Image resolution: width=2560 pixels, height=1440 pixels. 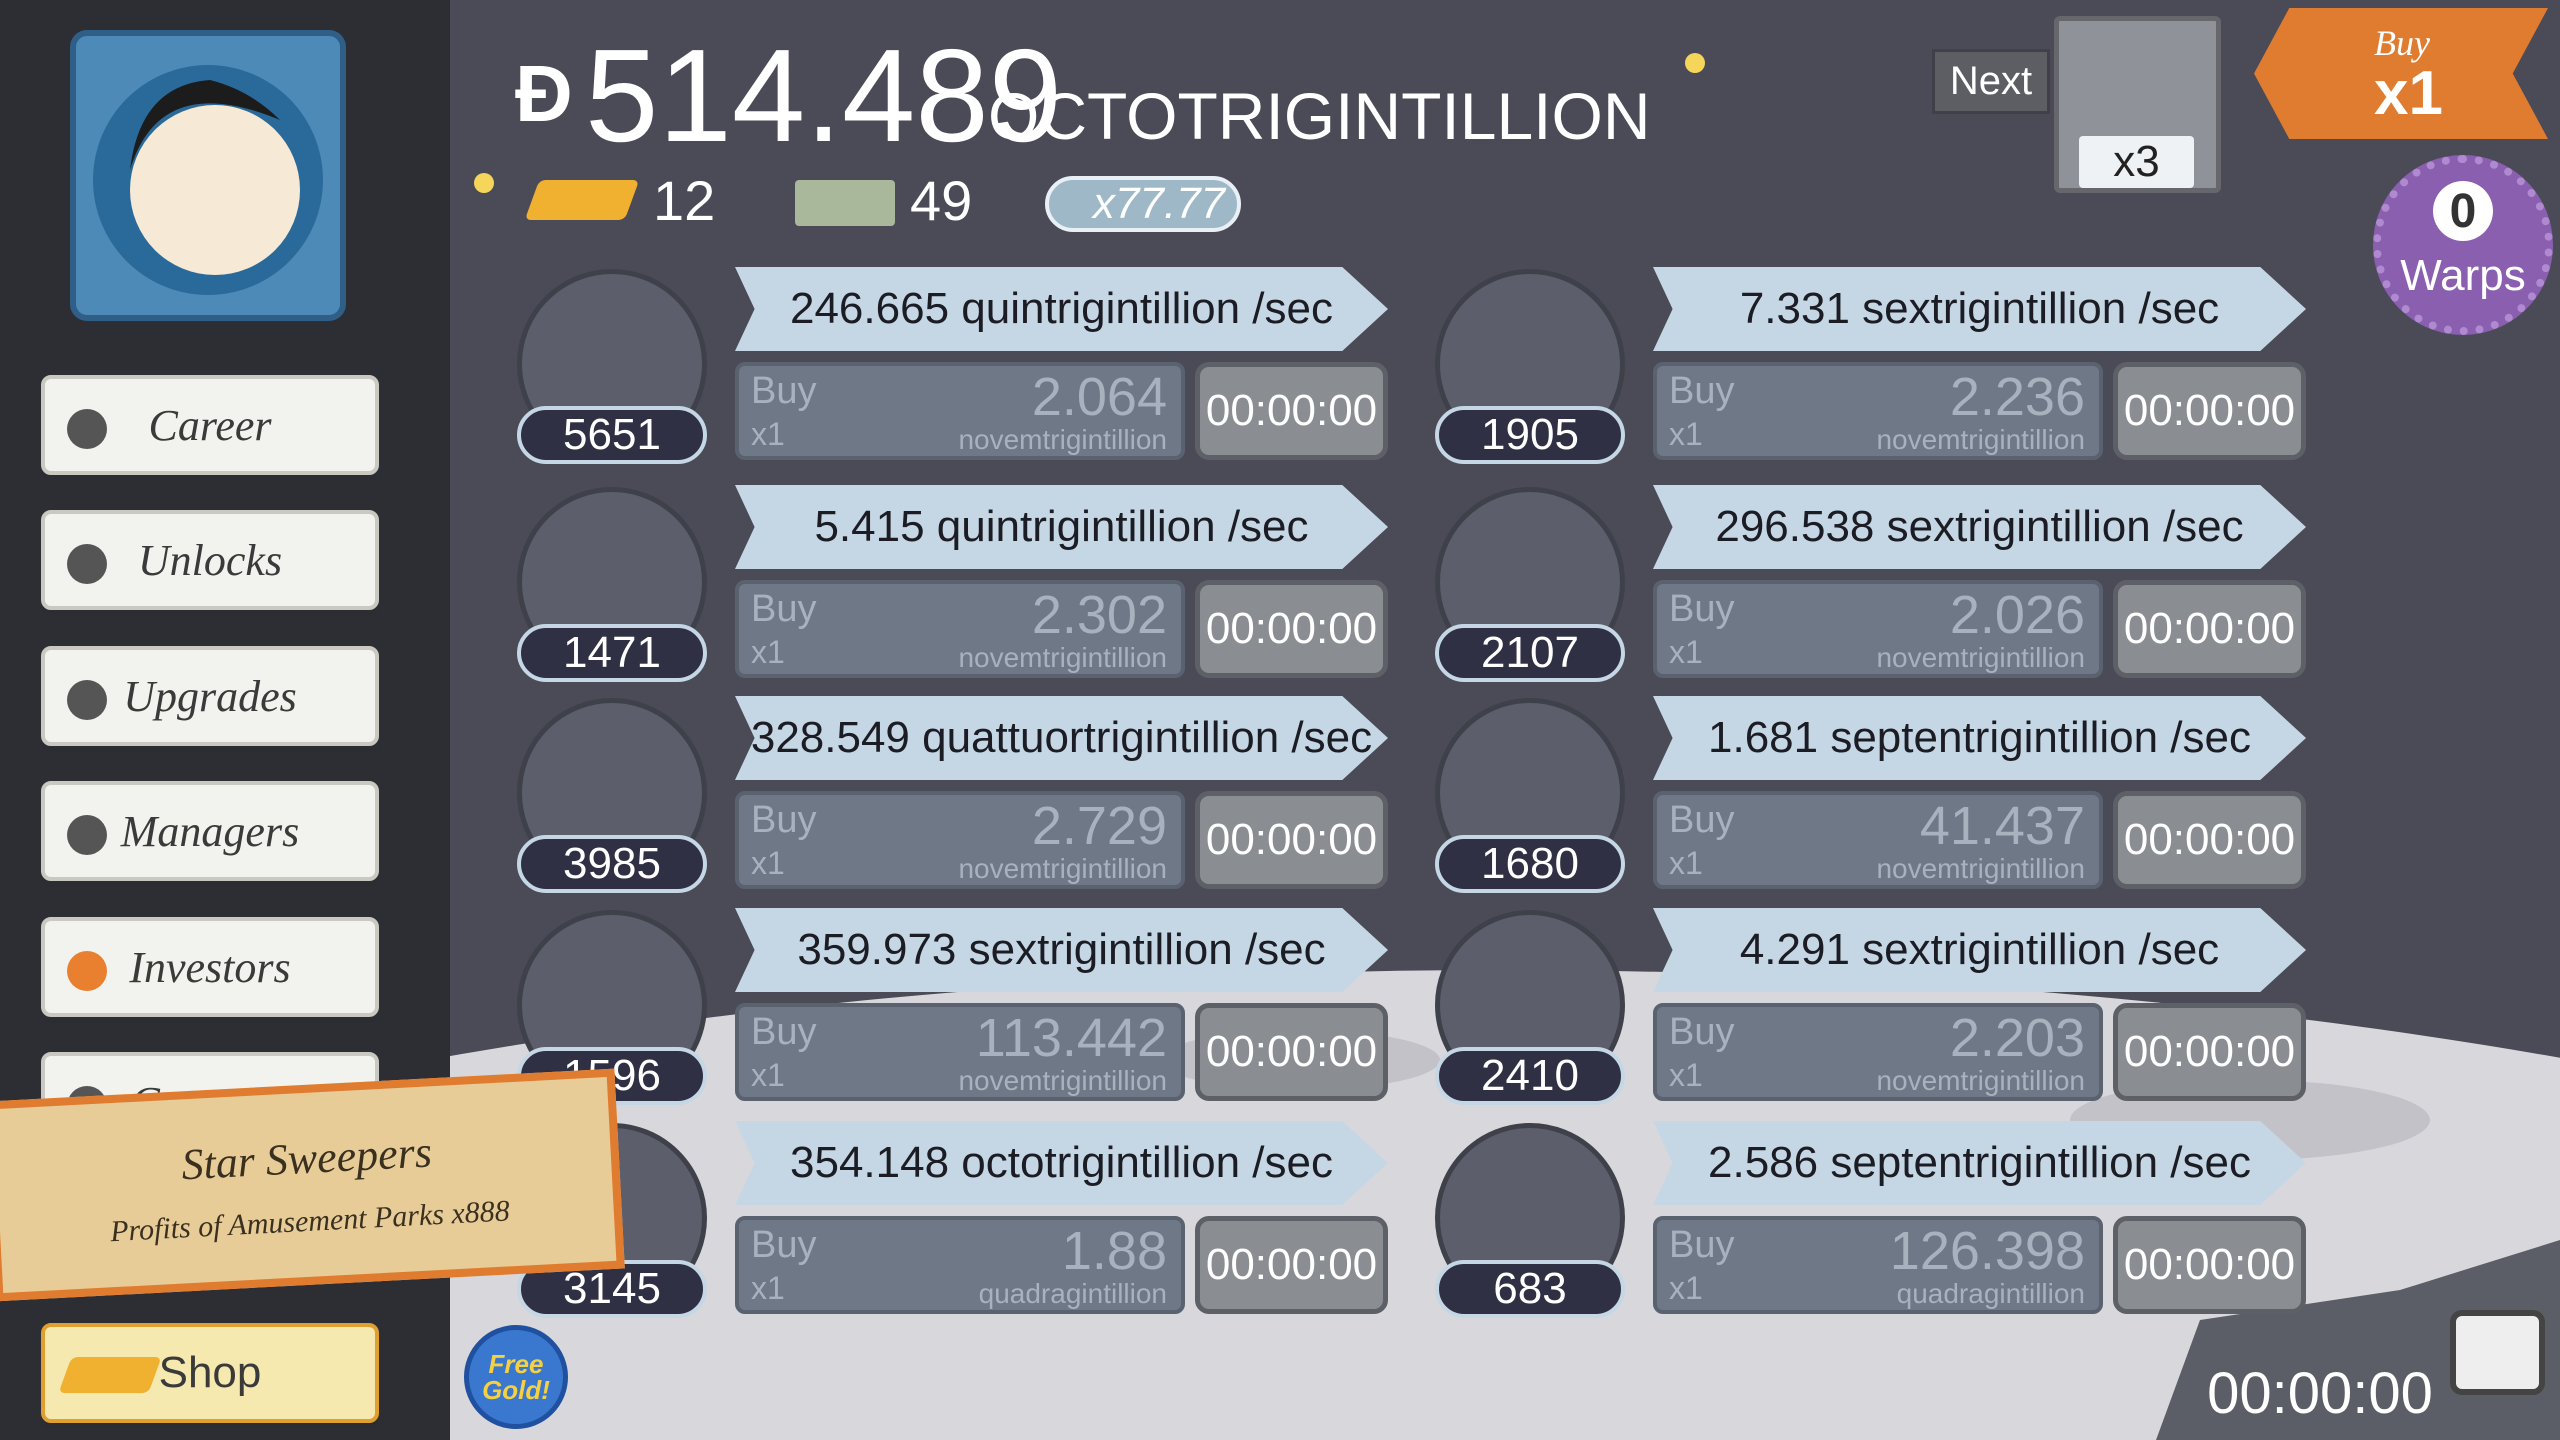 I want to click on buy-cost: 126.398, so click(x=1987, y=1251).